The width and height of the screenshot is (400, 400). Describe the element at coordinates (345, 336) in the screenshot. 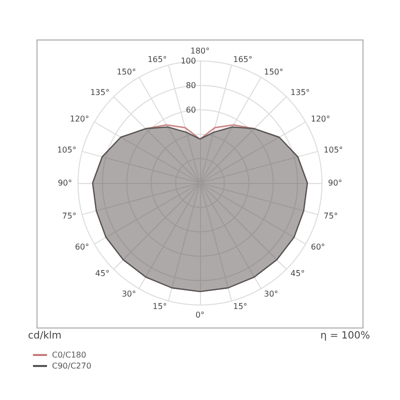

I see `text: η = 100%` at that location.